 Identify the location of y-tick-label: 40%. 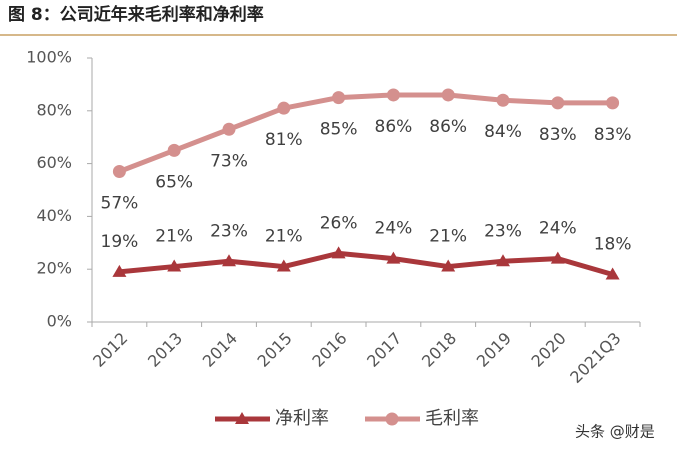
(54, 215).